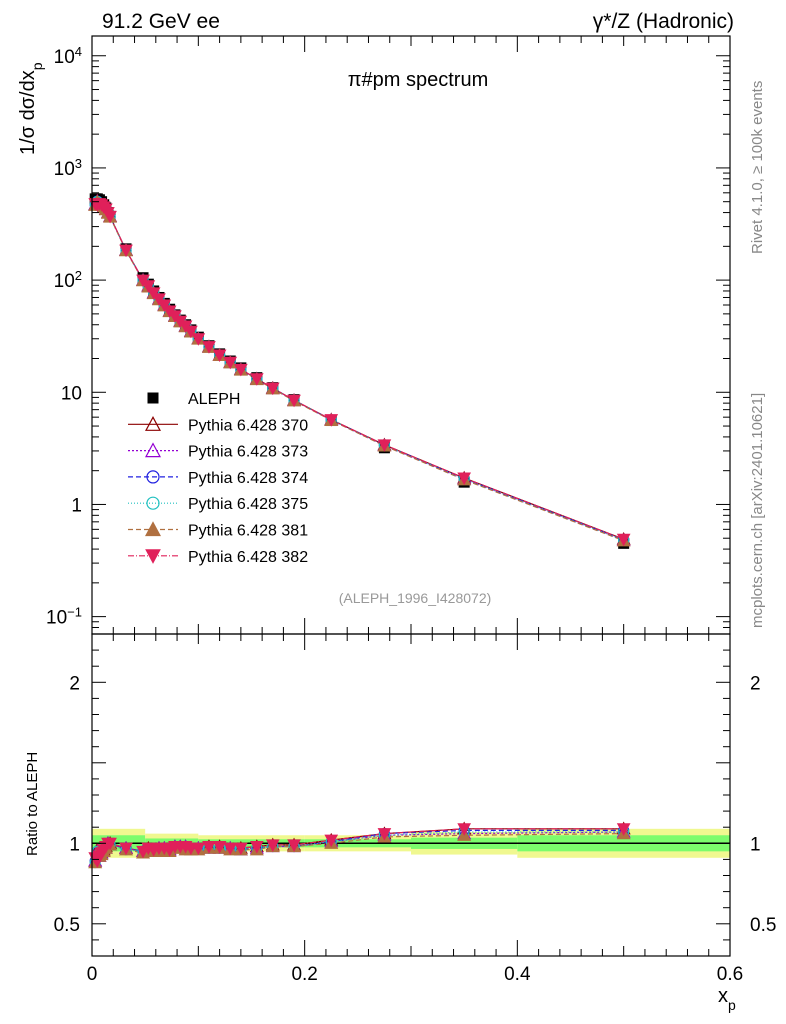  Describe the element at coordinates (161, 21) in the screenshot. I see `header-energy-label: 91.2 GeV ee` at that location.